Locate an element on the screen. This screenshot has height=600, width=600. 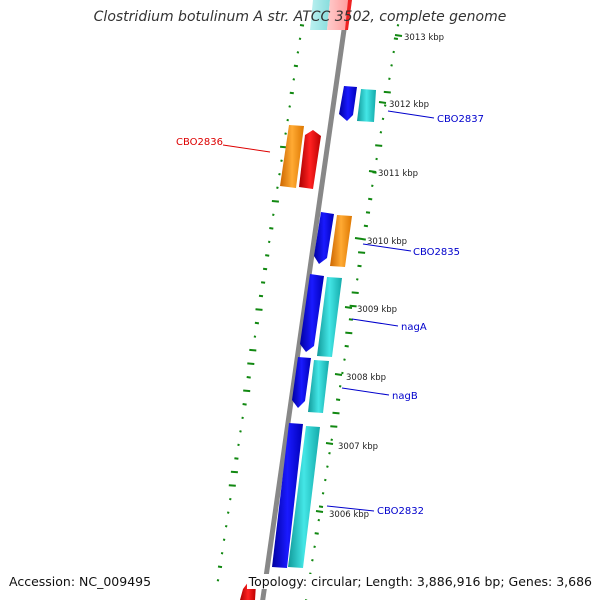
cds-cbo2835-orange is located at coordinates (341, 241).